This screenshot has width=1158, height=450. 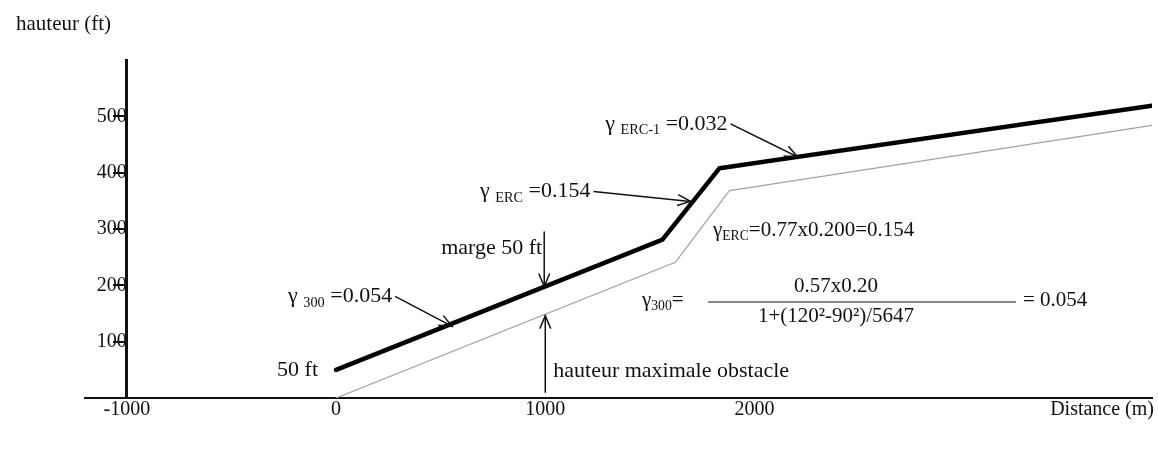 What do you see at coordinates (671, 369) in the screenshot?
I see `annotation: hauteur maximale obstacle` at bounding box center [671, 369].